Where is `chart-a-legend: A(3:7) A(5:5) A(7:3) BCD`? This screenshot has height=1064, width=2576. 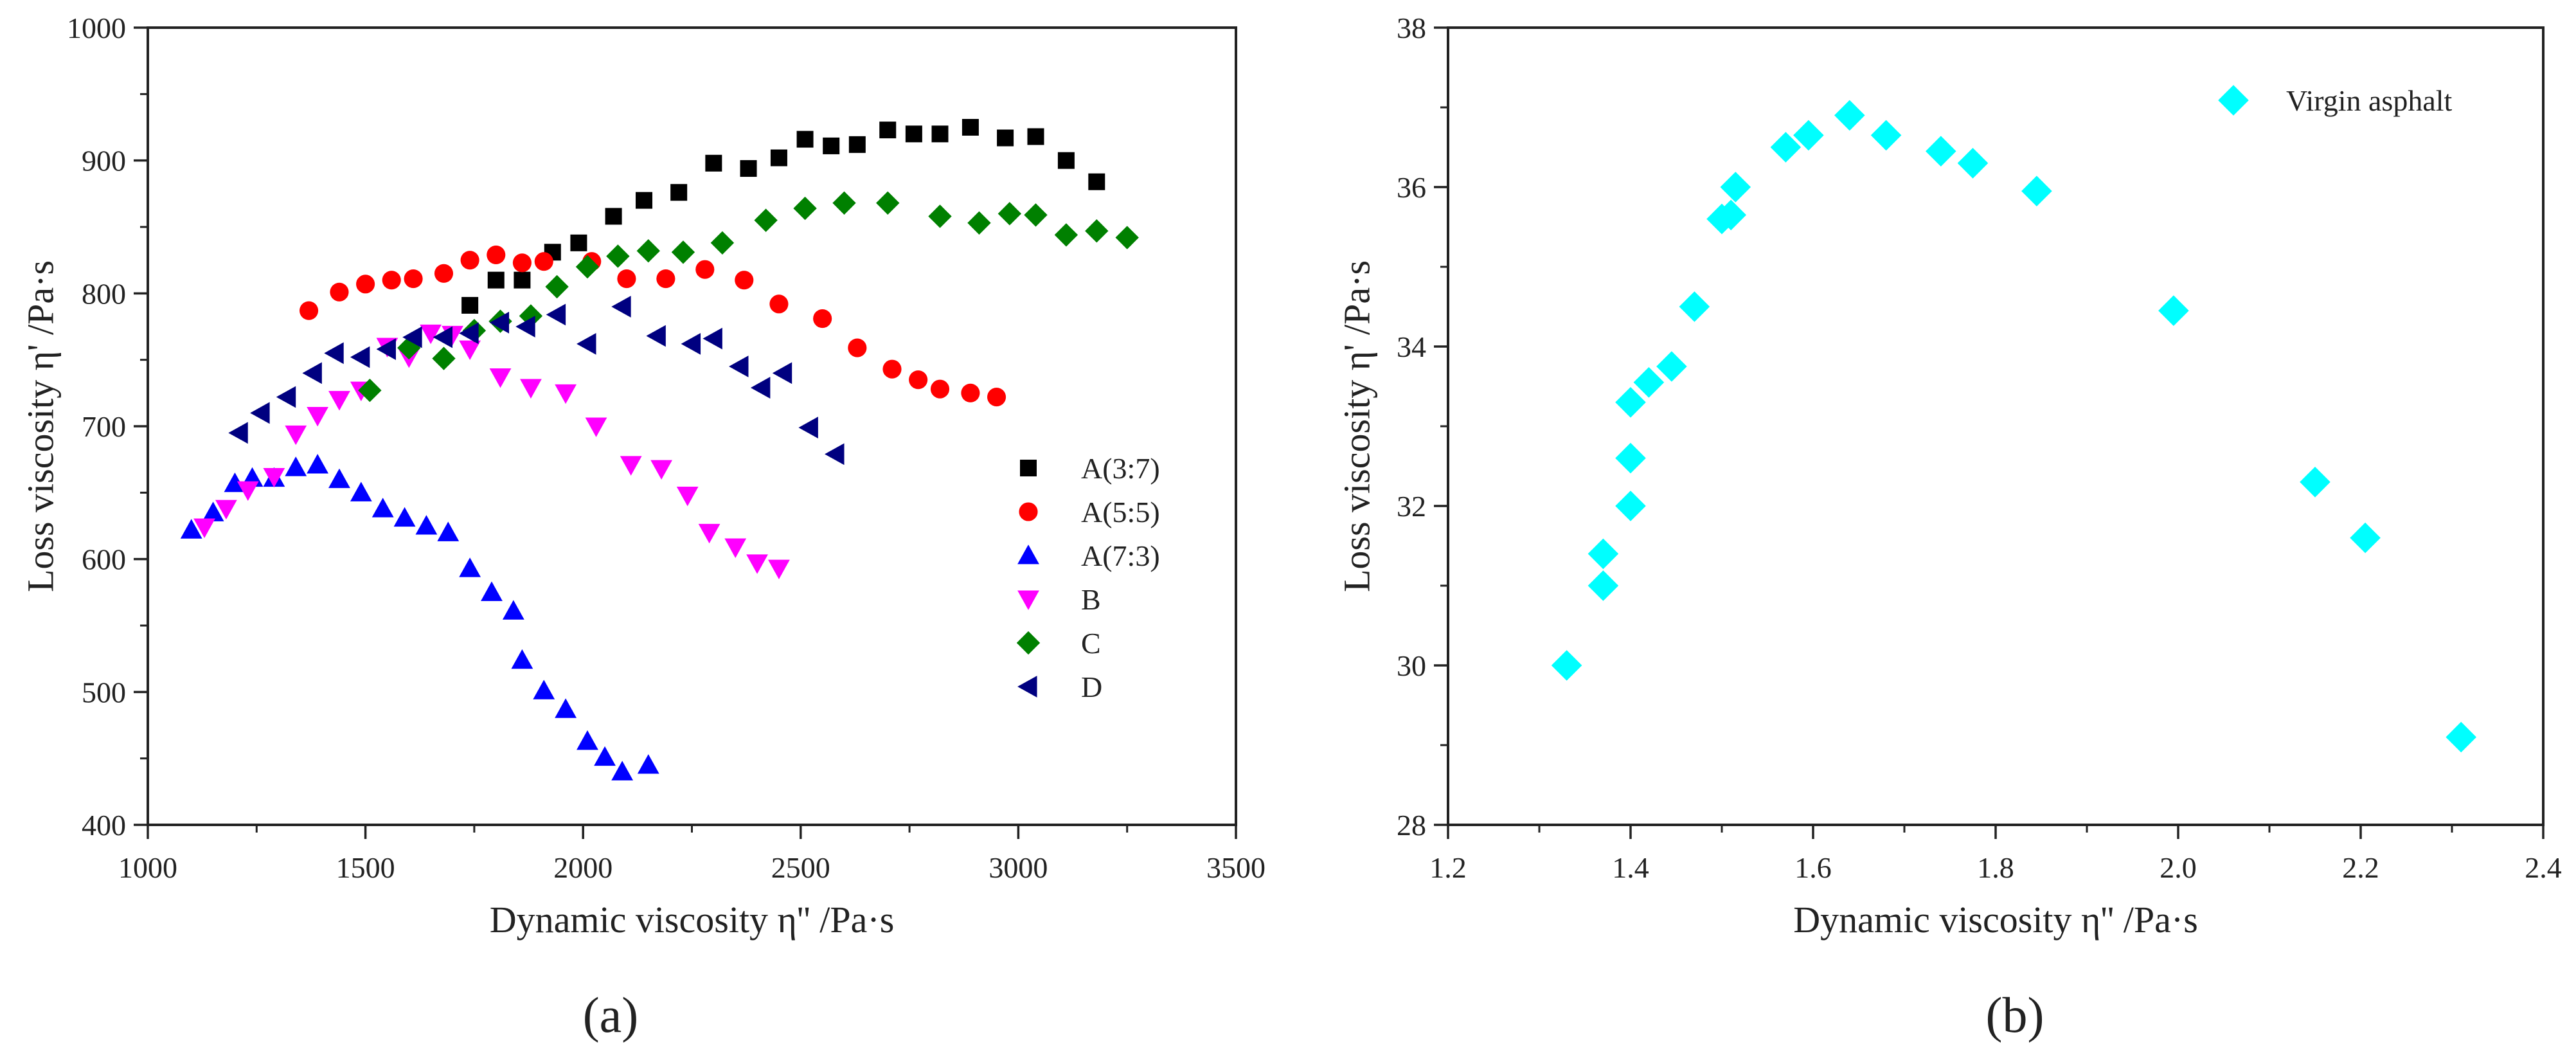 chart-a-legend: A(3:7) A(5:5) A(7:3) BCD is located at coordinates (1088, 577).